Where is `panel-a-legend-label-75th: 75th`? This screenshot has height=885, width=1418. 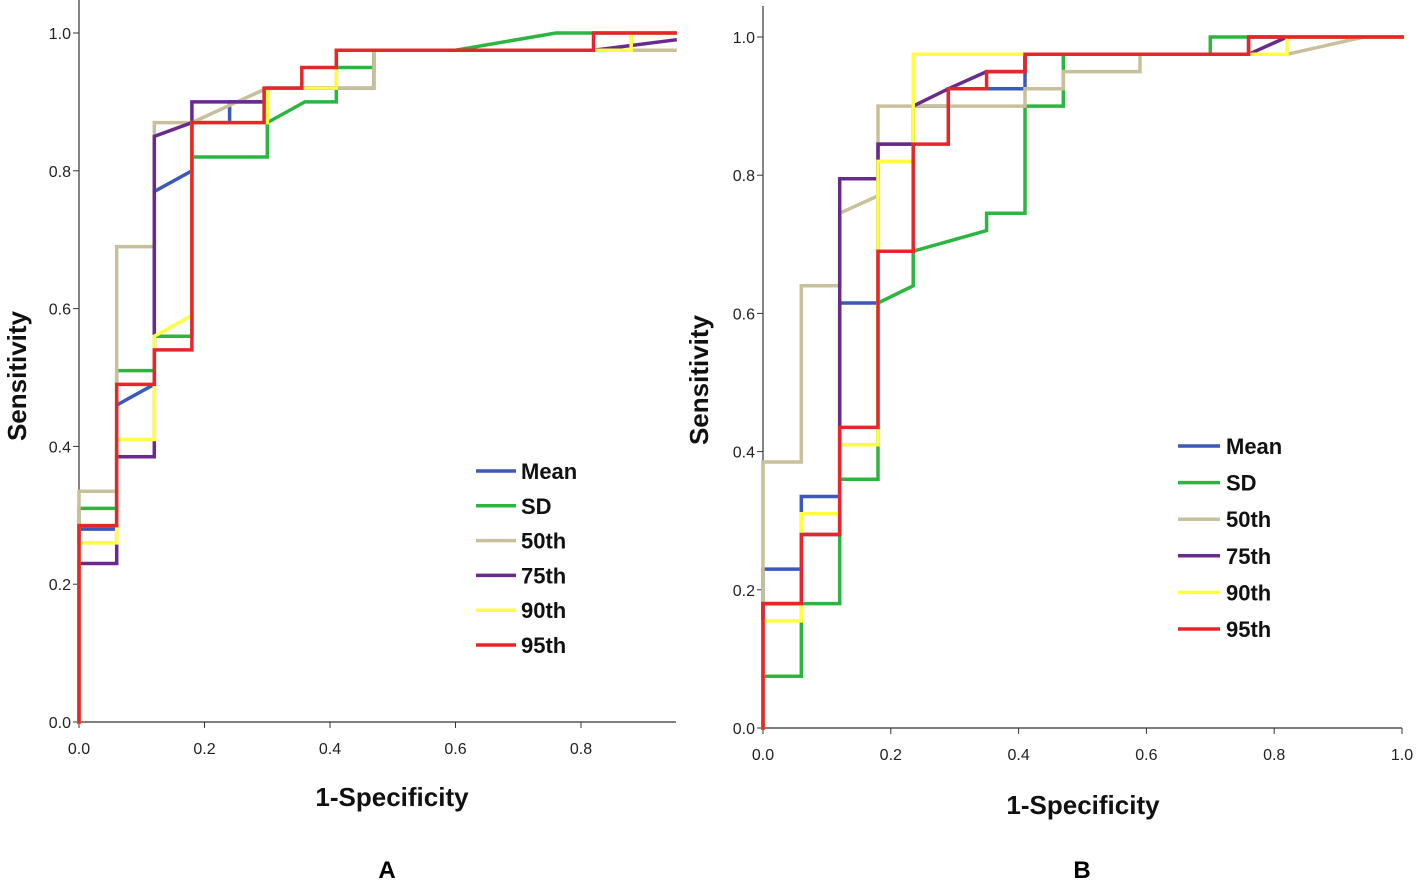 panel-a-legend-label-75th: 75th is located at coordinates (543, 575).